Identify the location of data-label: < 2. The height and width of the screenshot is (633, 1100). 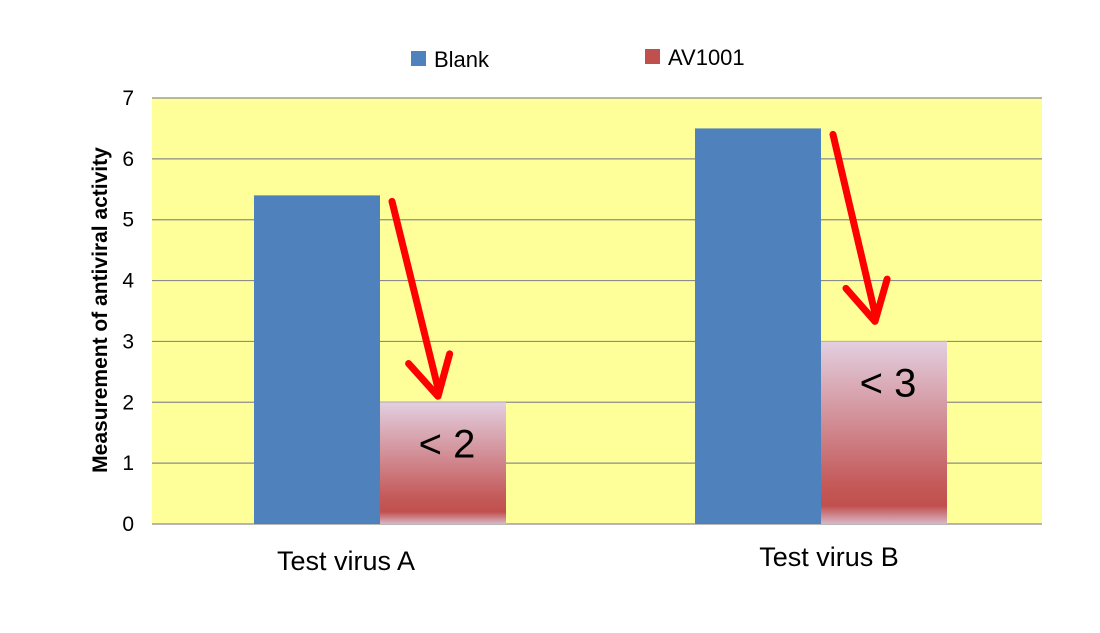
(447, 444).